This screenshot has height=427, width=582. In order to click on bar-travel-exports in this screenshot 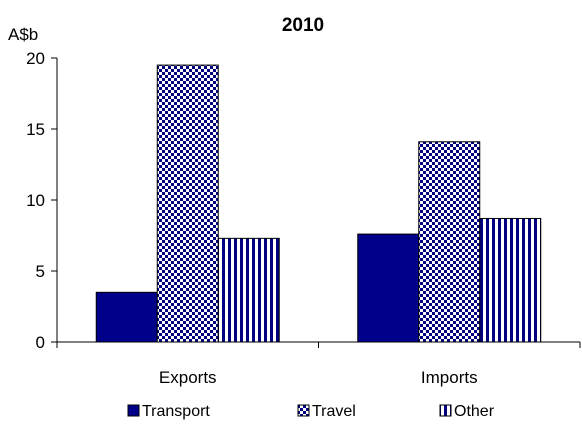, I will do `click(187, 203)`.